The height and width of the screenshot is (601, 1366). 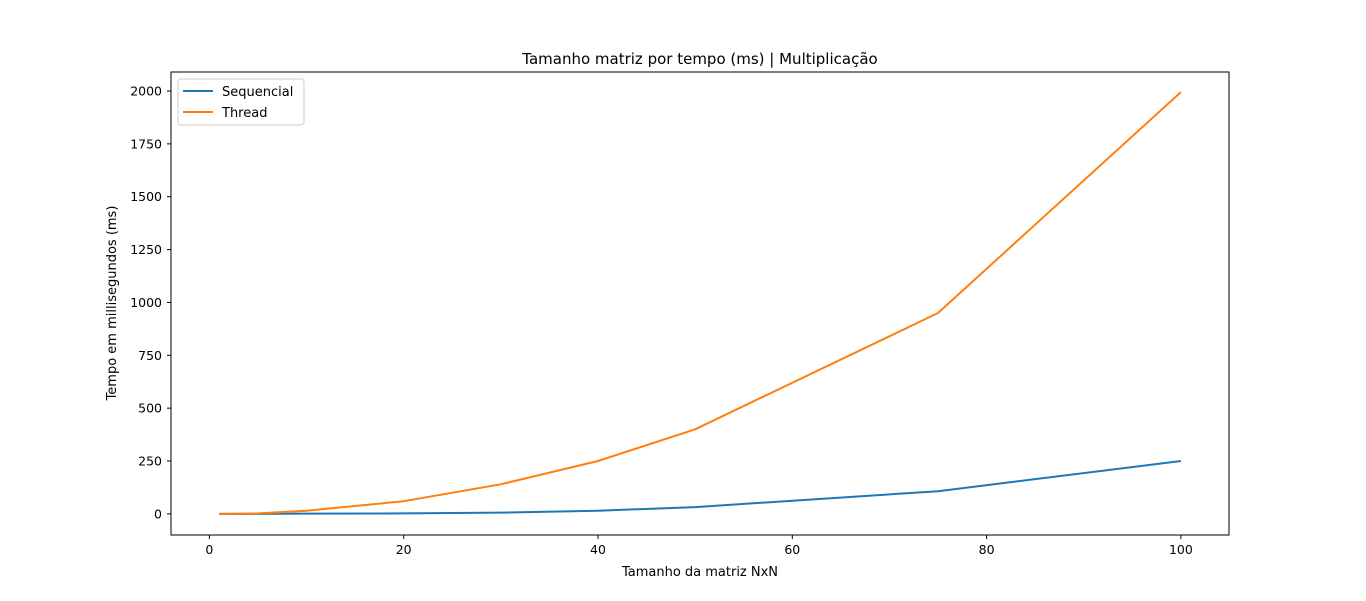 What do you see at coordinates (244, 113) in the screenshot?
I see `legend-label-thread: Thread` at bounding box center [244, 113].